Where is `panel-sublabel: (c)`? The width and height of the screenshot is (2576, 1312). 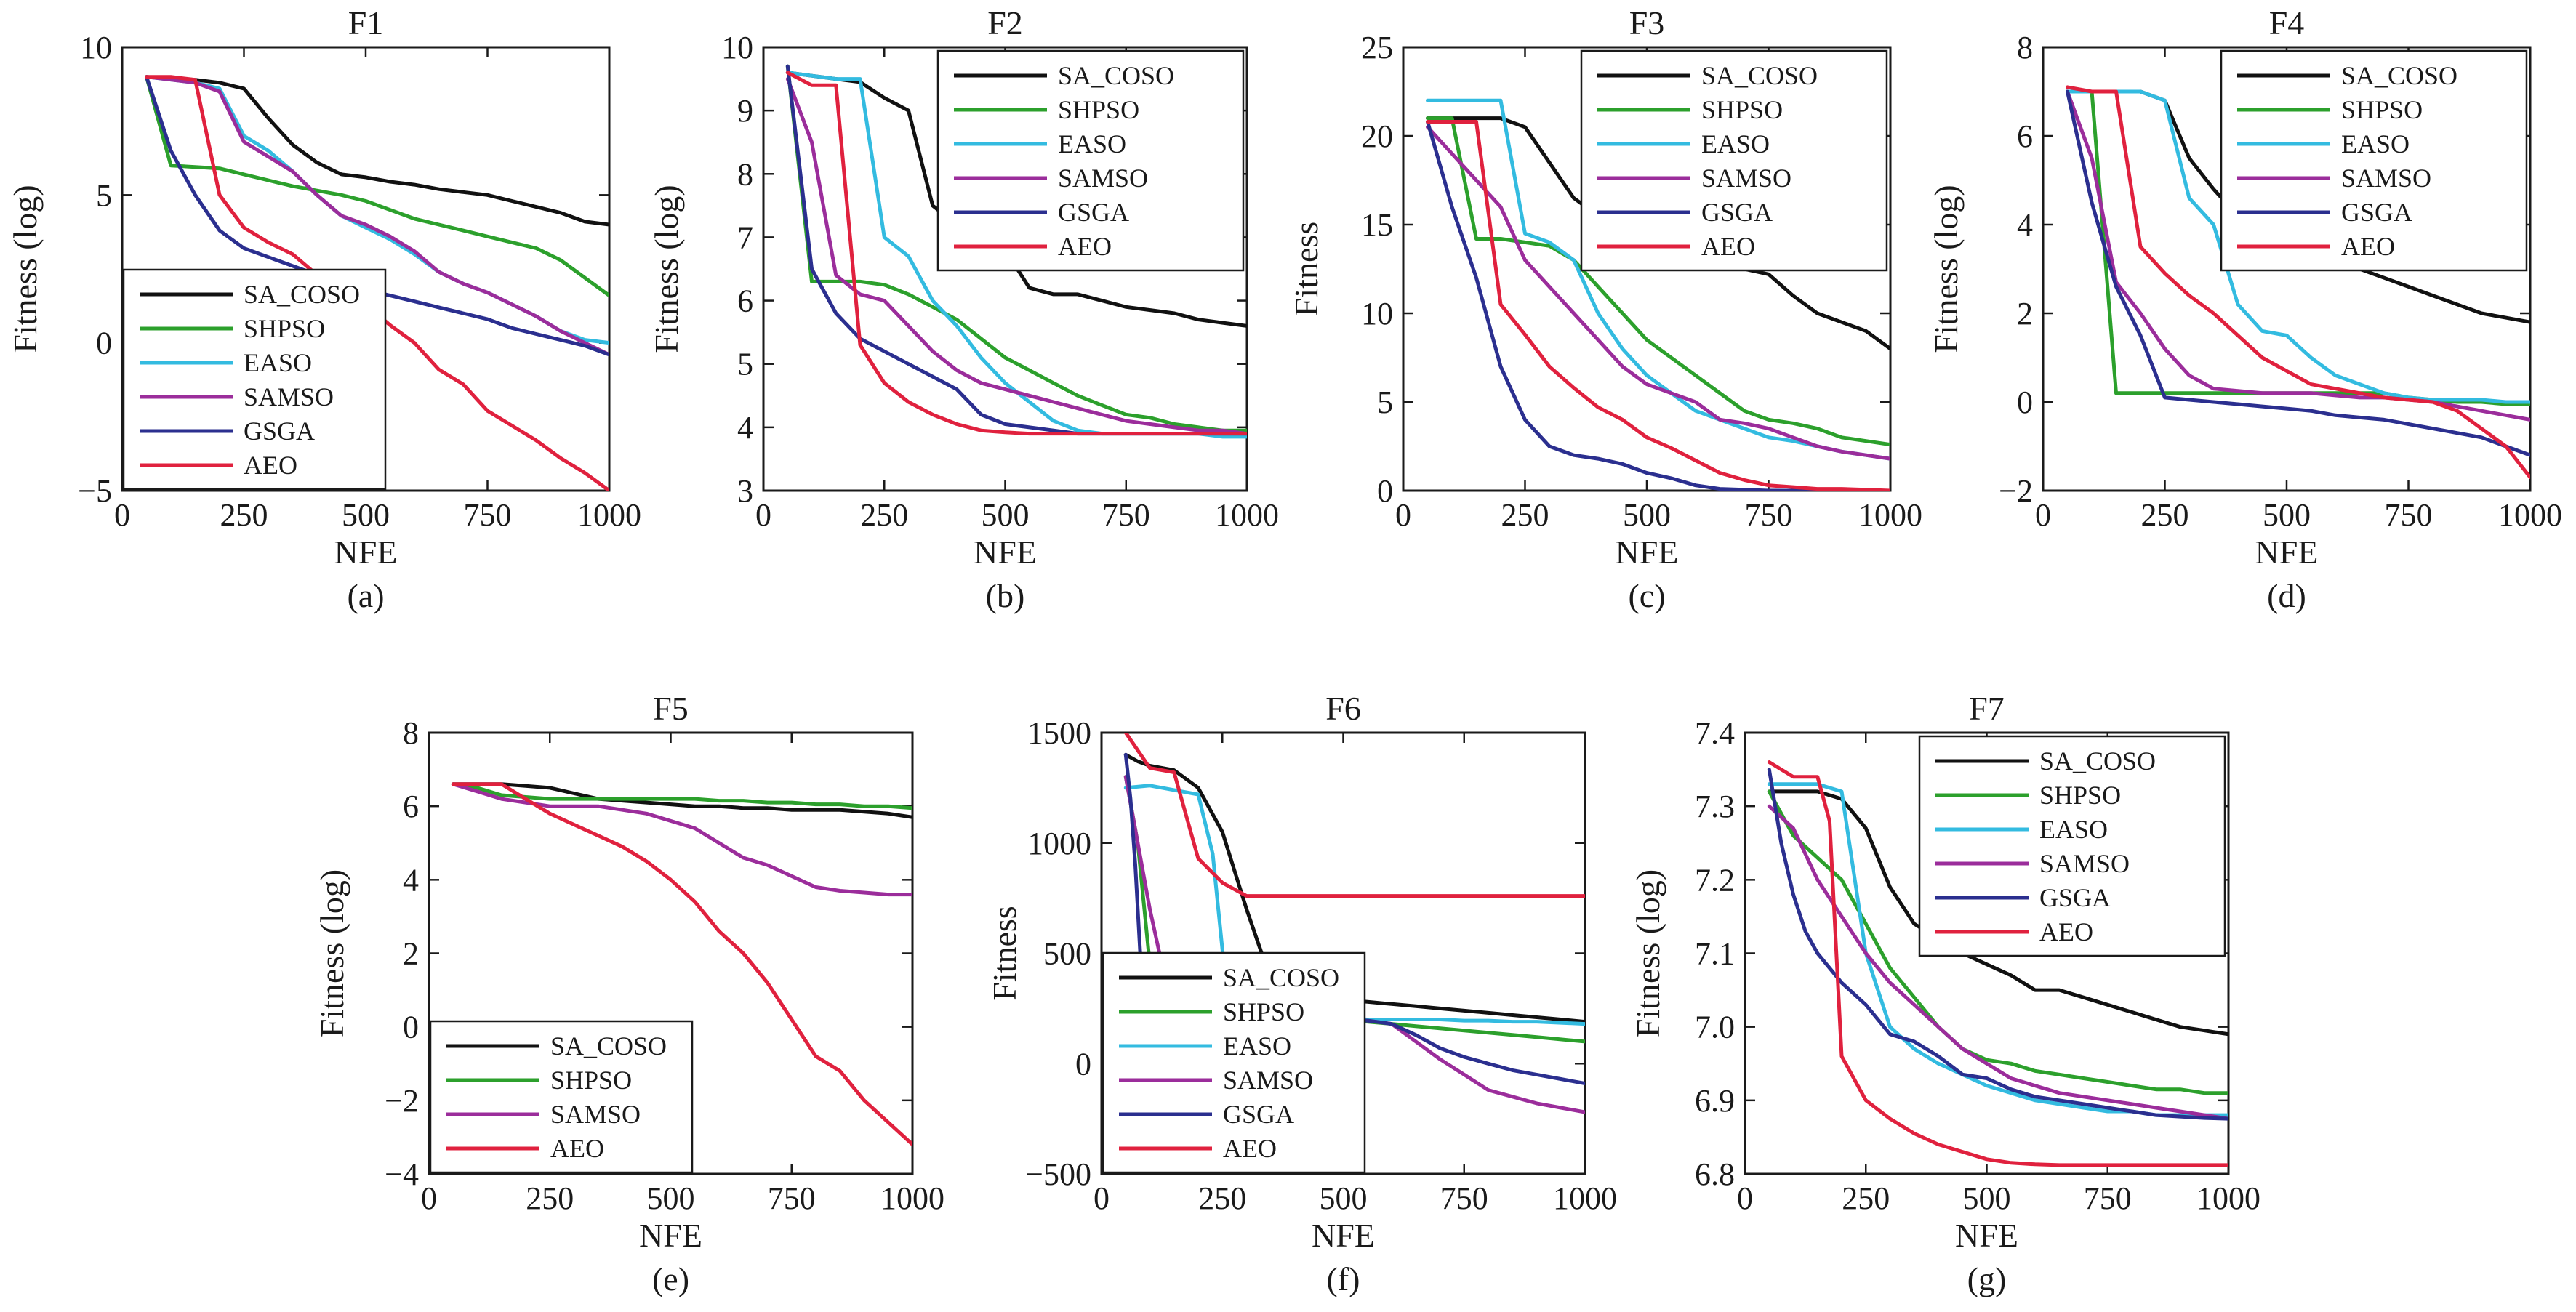 panel-sublabel: (c) is located at coordinates (1646, 595).